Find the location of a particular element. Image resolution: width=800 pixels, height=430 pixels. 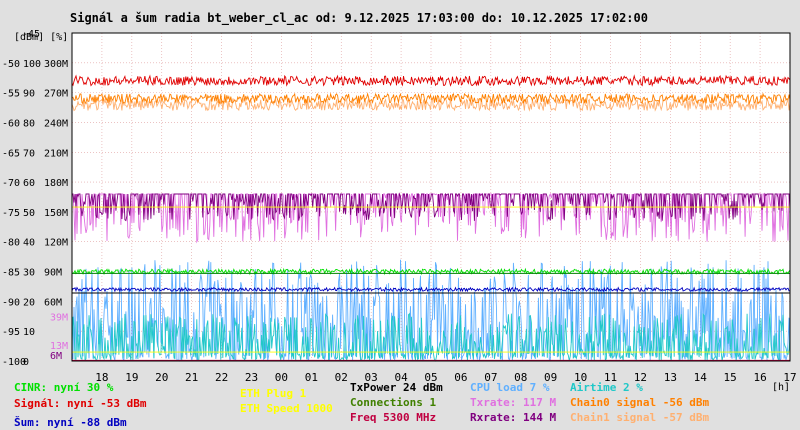

y-tick-dbm: -80 is located at coordinates (11, 243).